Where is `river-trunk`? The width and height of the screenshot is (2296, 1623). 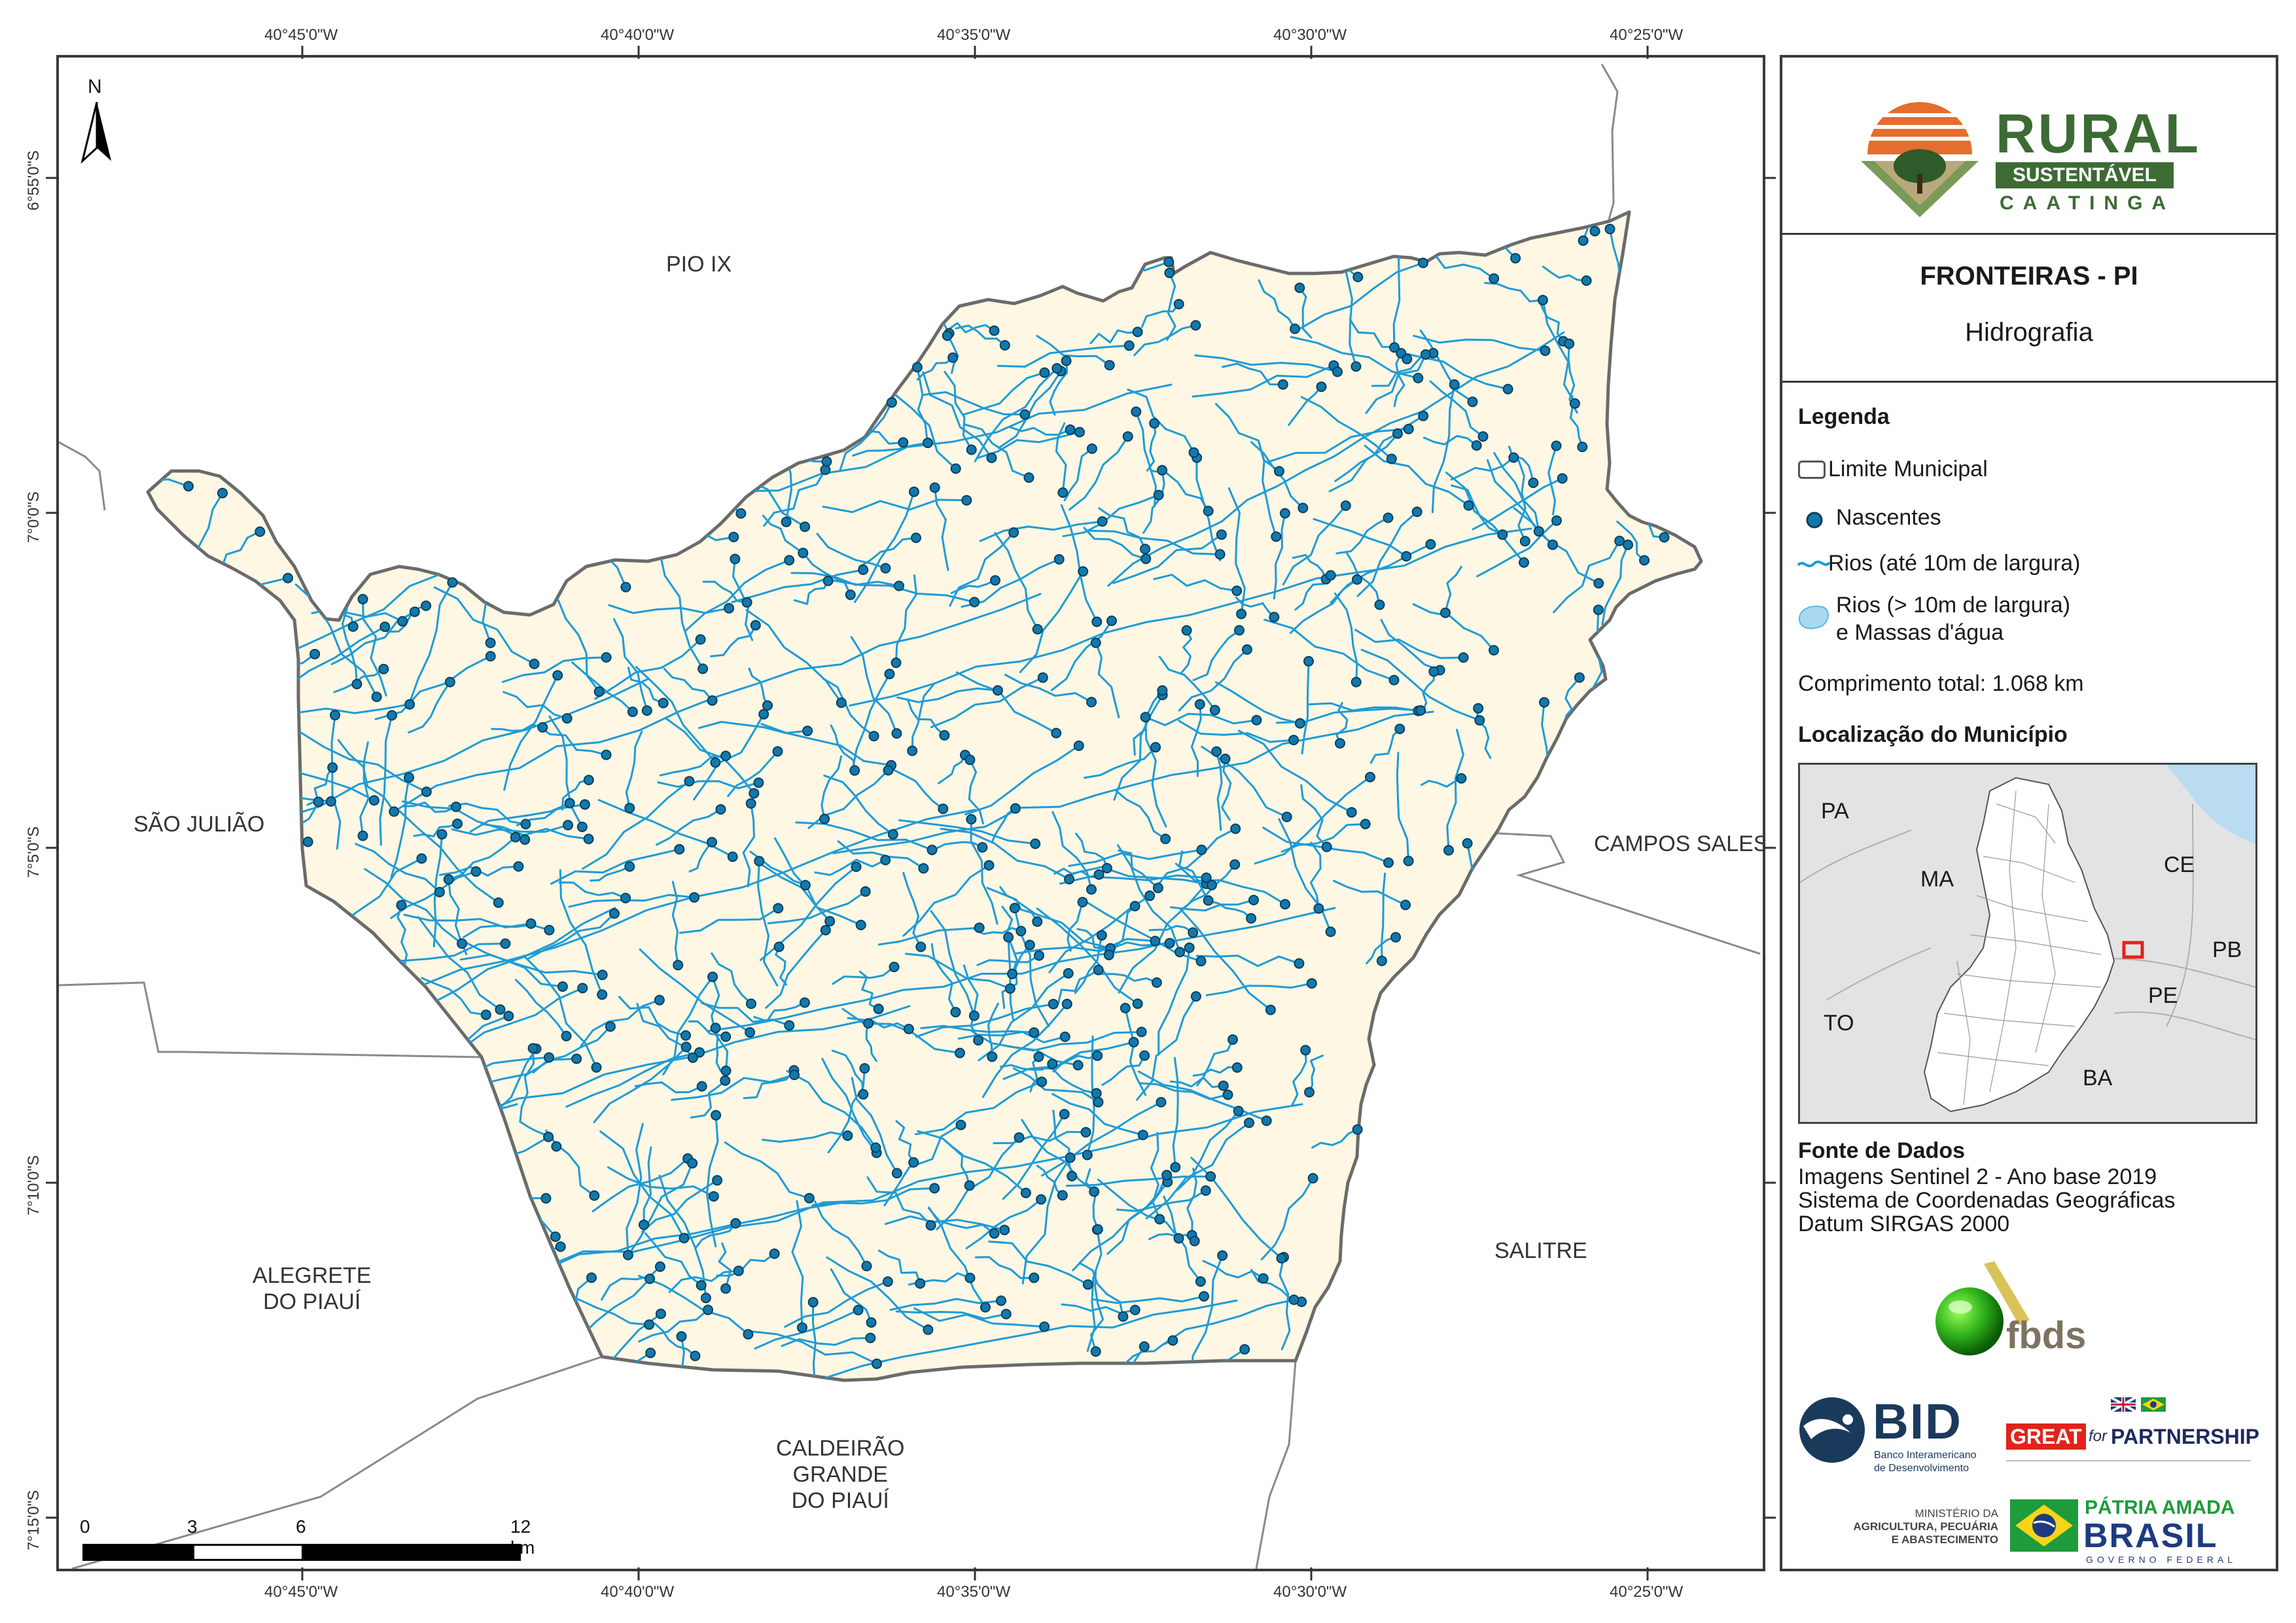 river-trunk is located at coordinates (1336, 459).